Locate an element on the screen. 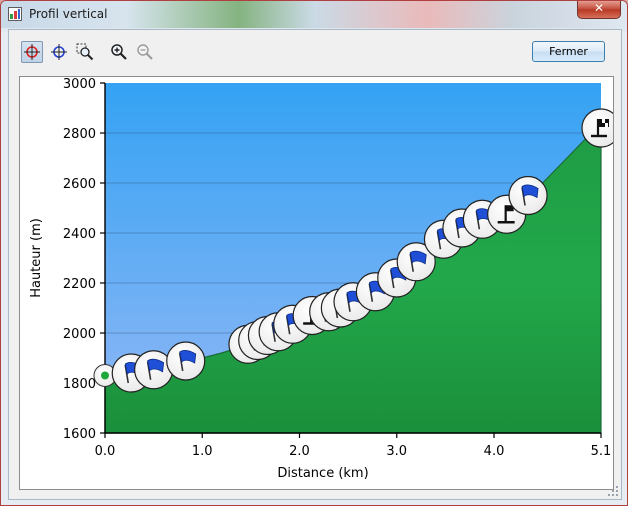 Image resolution: width=628 pixels, height=506 pixels. start-point-icon is located at coordinates (105, 375).